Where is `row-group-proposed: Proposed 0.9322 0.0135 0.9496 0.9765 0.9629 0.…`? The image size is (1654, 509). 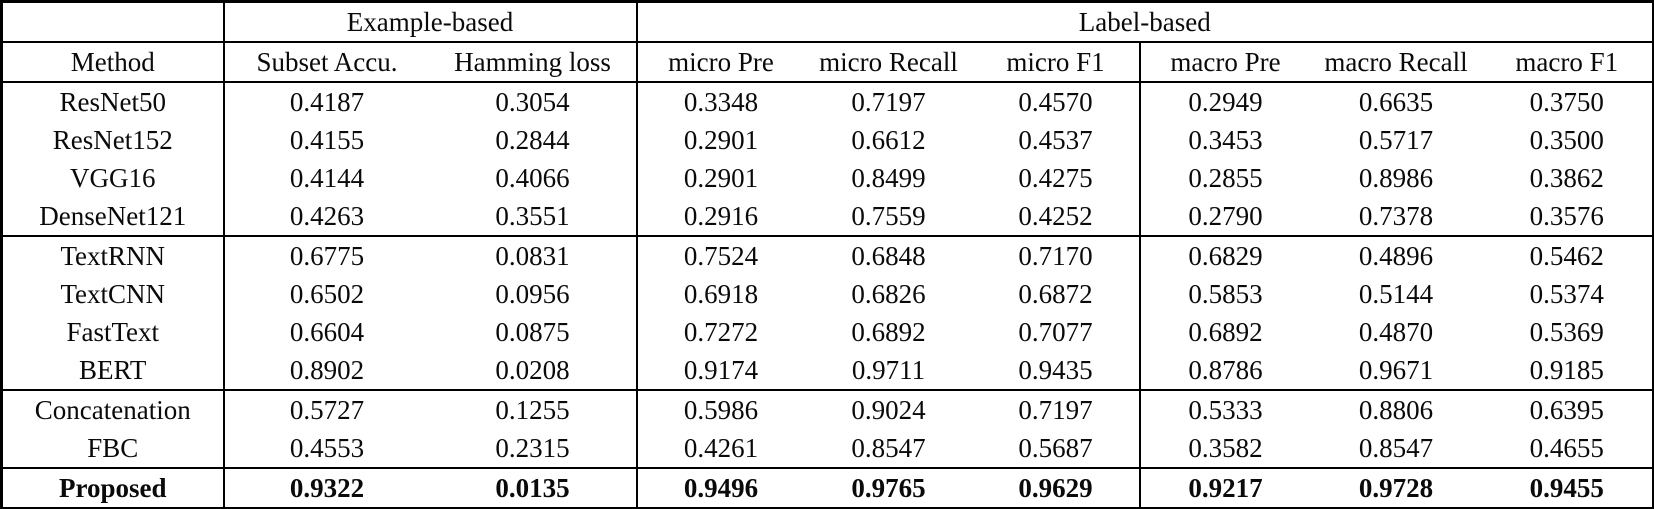 row-group-proposed: Proposed 0.9322 0.0135 0.9496 0.9765 0.9629 0.… is located at coordinates (827, 488).